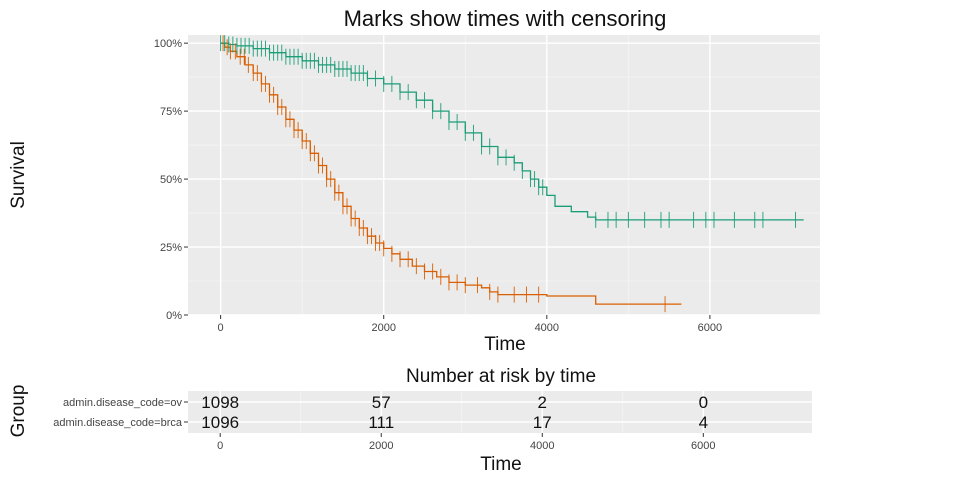 This screenshot has height=480, width=960. I want to click on risk-table-panel, so click(500, 412).